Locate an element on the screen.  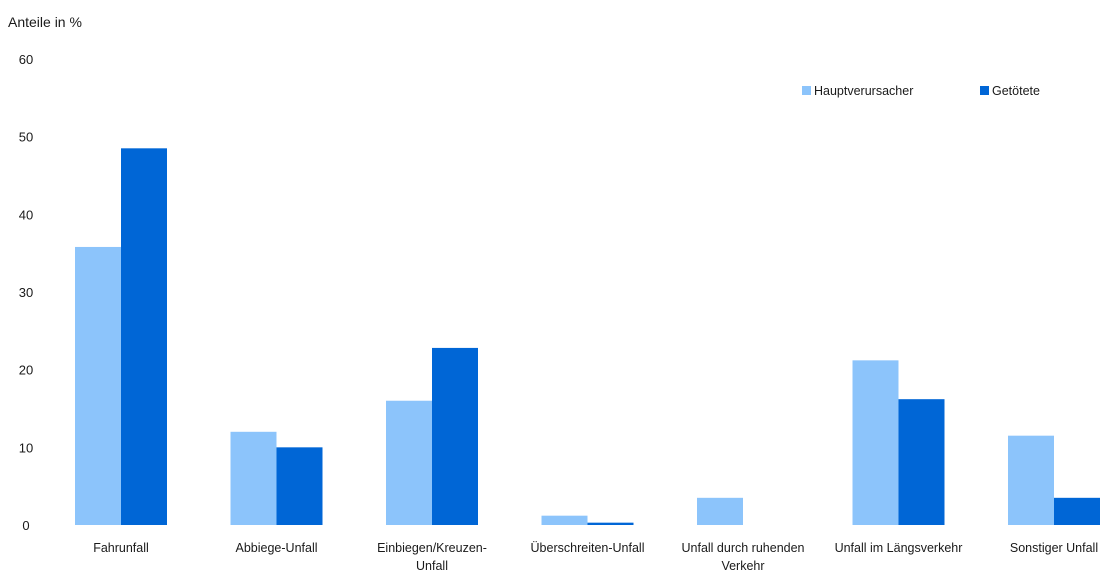
x-tick-label: Unfall is located at coordinates (432, 566).